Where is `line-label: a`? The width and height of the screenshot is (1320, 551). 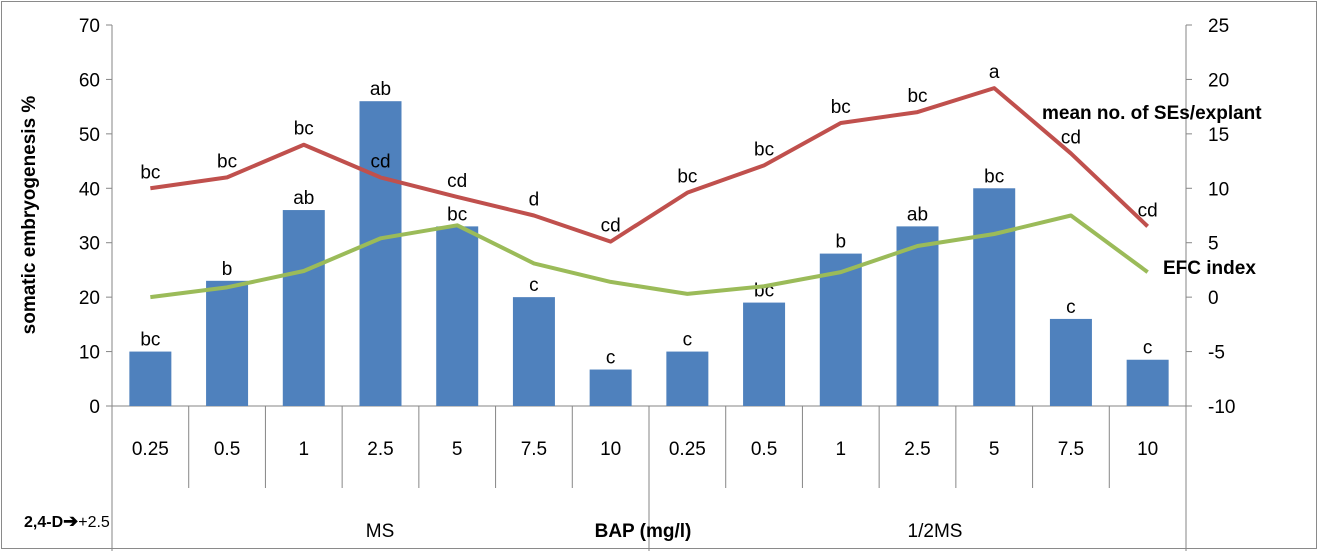 line-label: a is located at coordinates (994, 72).